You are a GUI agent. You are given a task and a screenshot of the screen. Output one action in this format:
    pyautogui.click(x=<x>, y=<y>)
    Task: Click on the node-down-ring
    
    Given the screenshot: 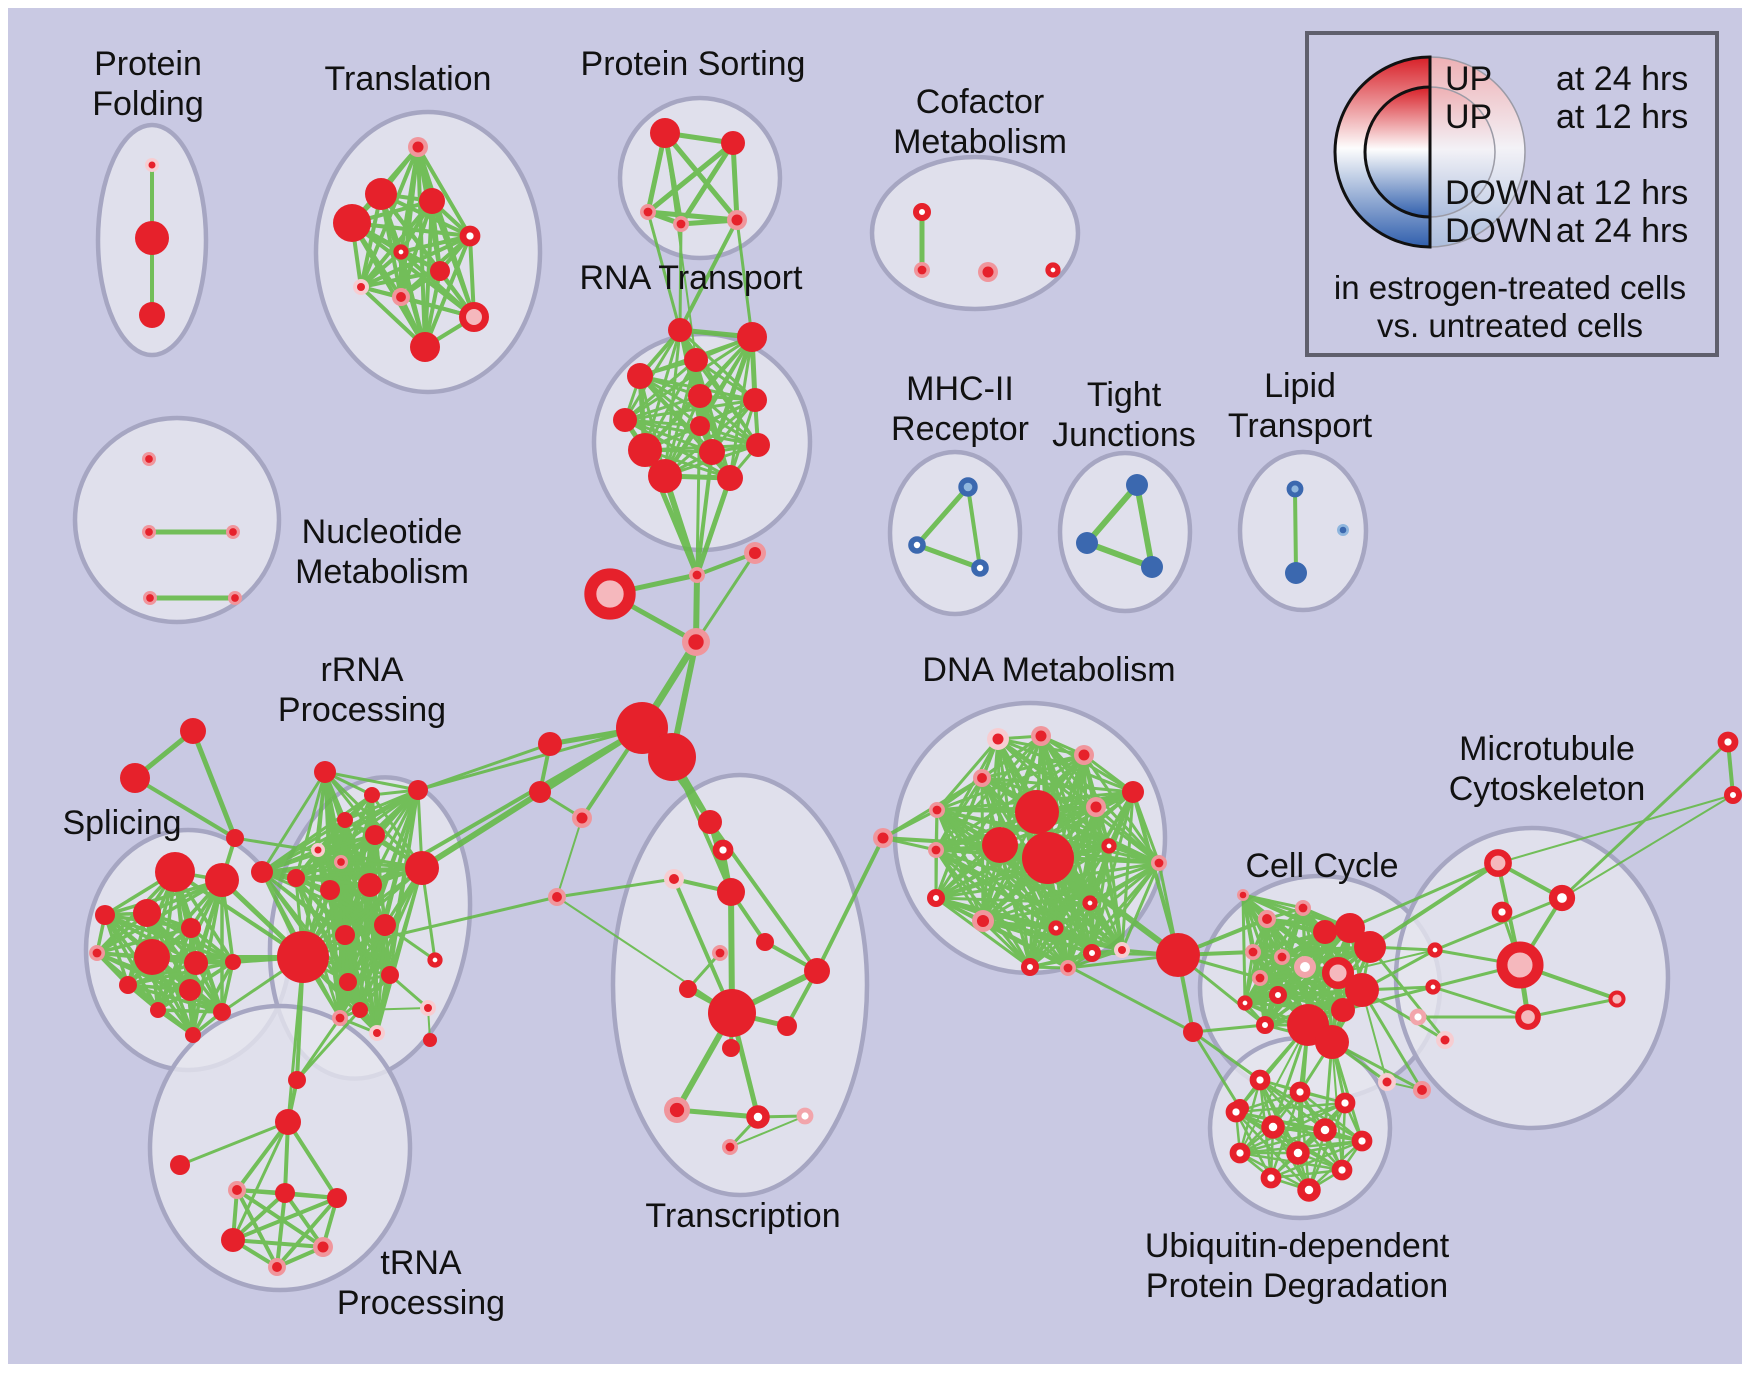 What is the action you would take?
    pyautogui.click(x=917, y=545)
    